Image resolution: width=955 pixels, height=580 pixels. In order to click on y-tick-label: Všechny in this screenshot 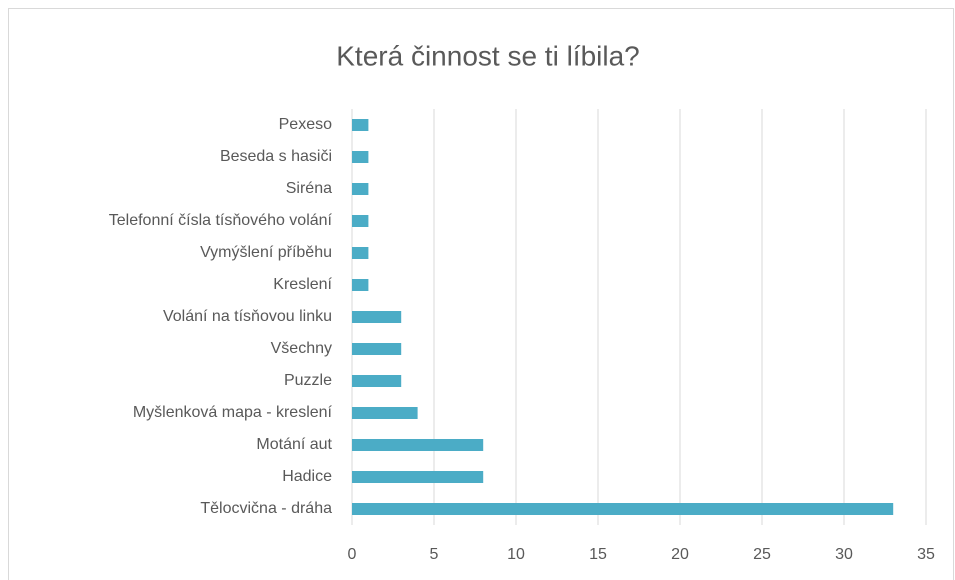, I will do `click(301, 348)`.